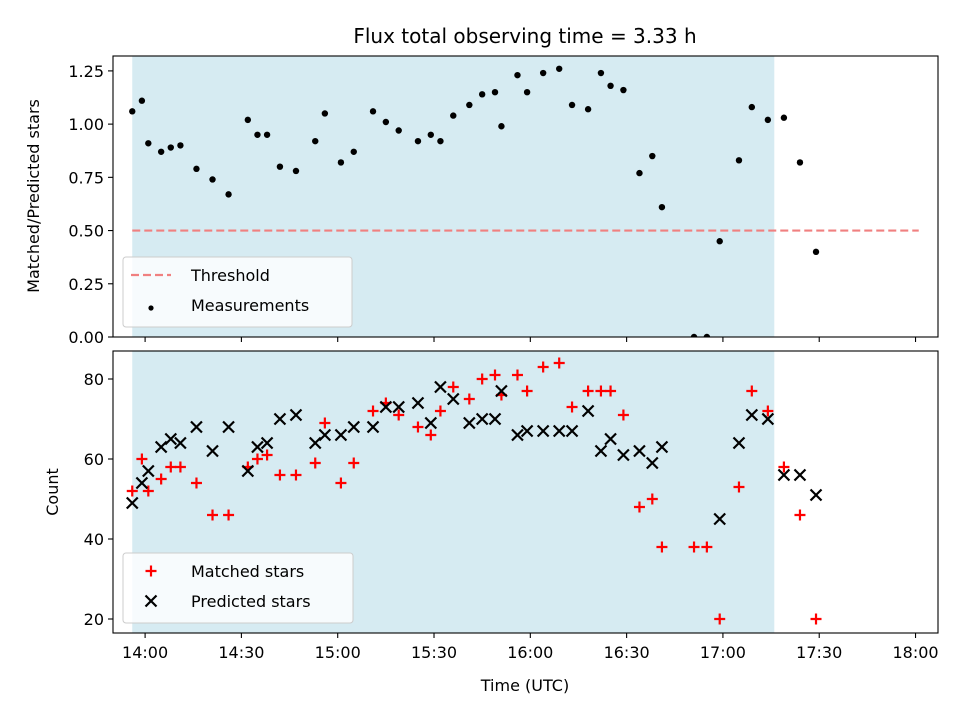  I want to click on legend: Threshold Measurements, so click(237, 292).